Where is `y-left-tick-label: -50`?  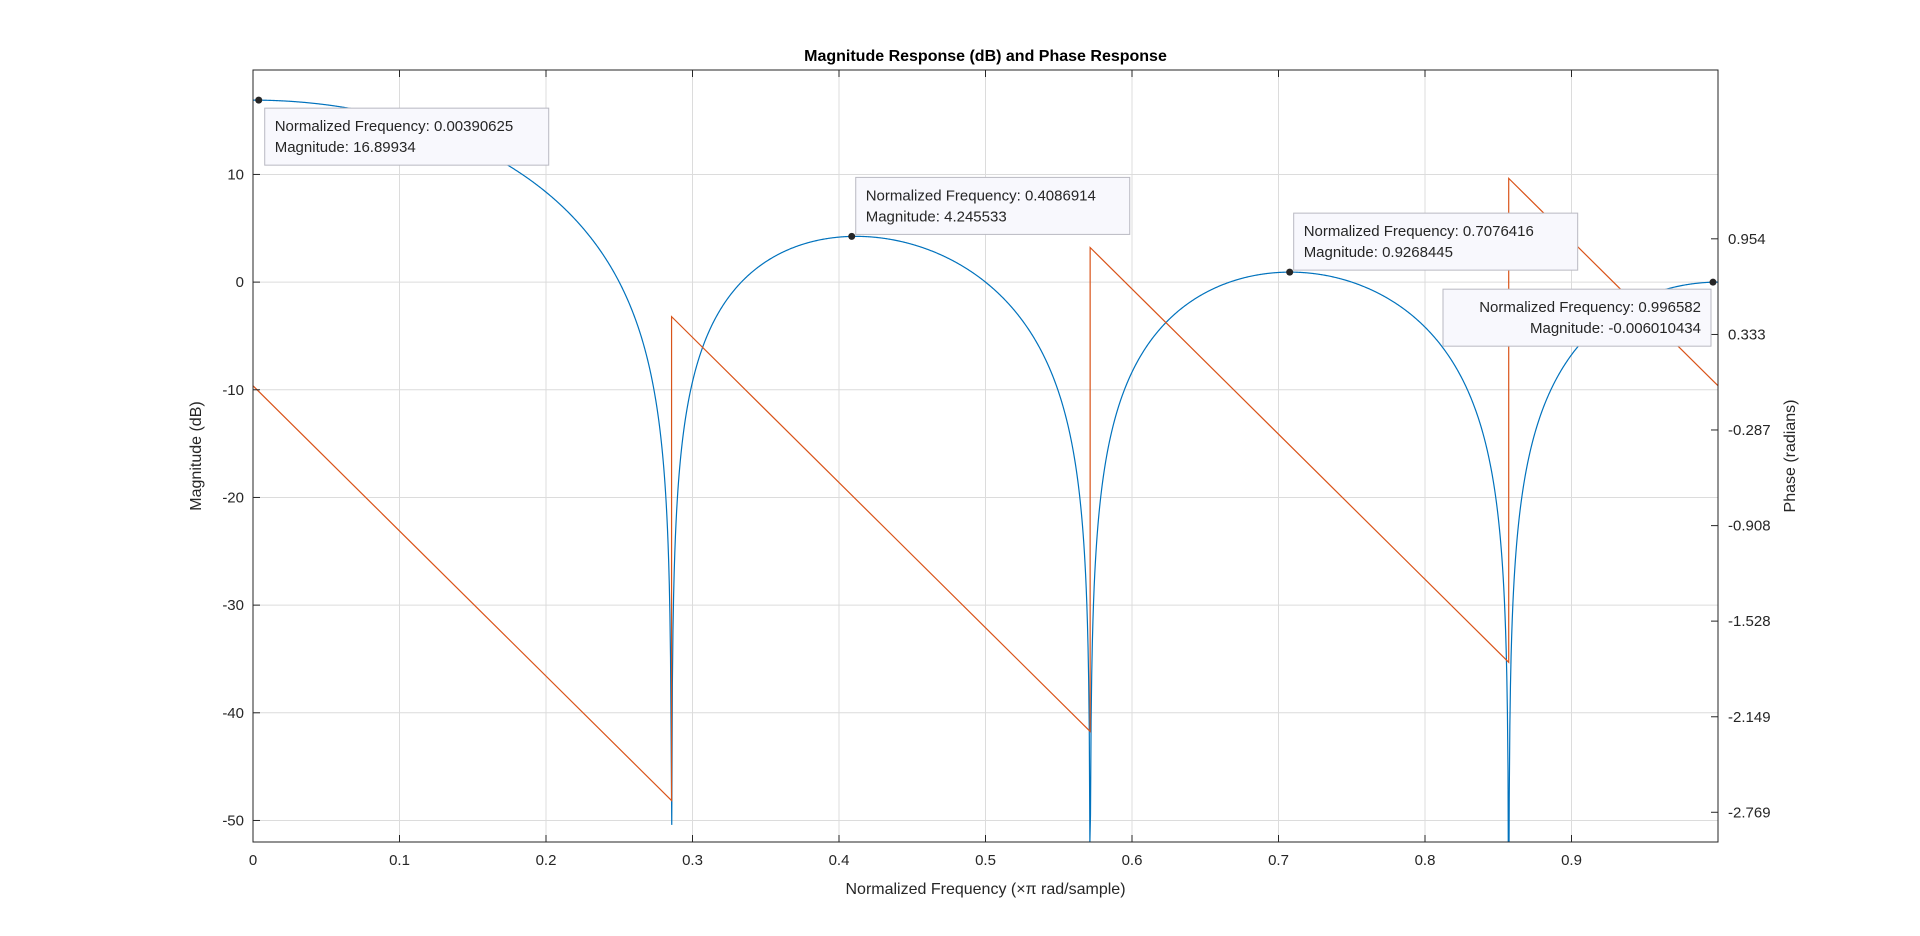
y-left-tick-label: -50 is located at coordinates (233, 820).